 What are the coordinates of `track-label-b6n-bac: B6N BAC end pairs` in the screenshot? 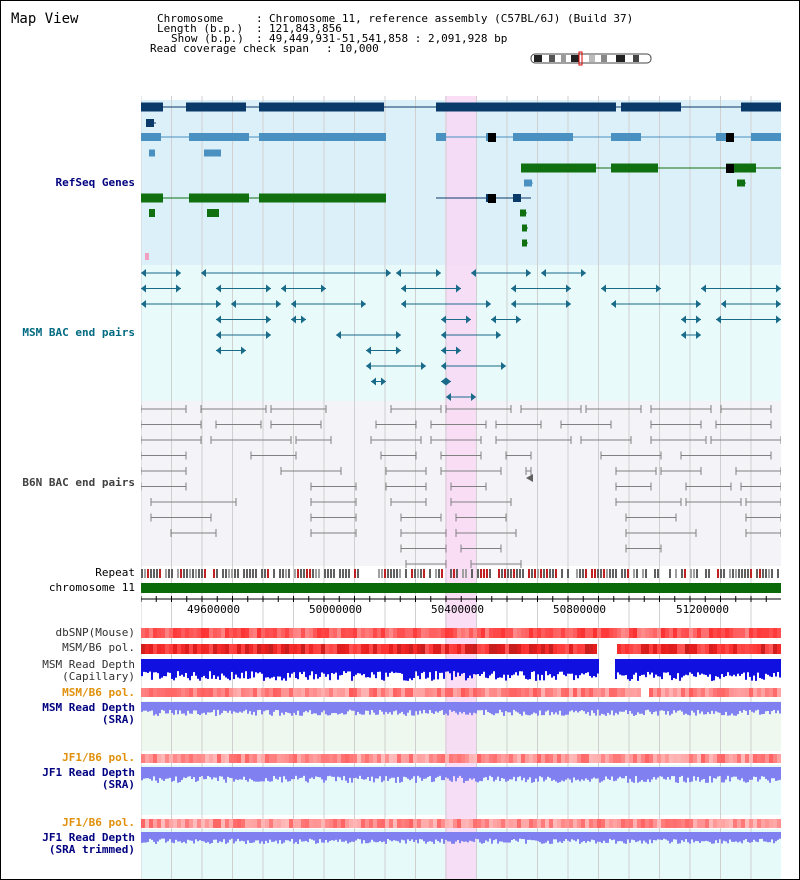 It's located at (78, 482).